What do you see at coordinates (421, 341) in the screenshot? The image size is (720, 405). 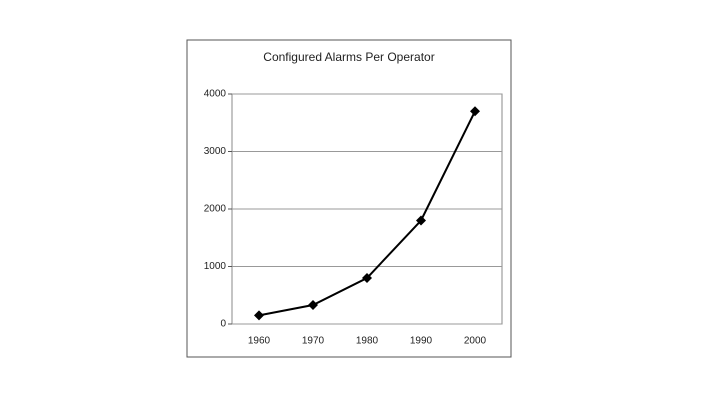 I see `x-tick-label: 1990` at bounding box center [421, 341].